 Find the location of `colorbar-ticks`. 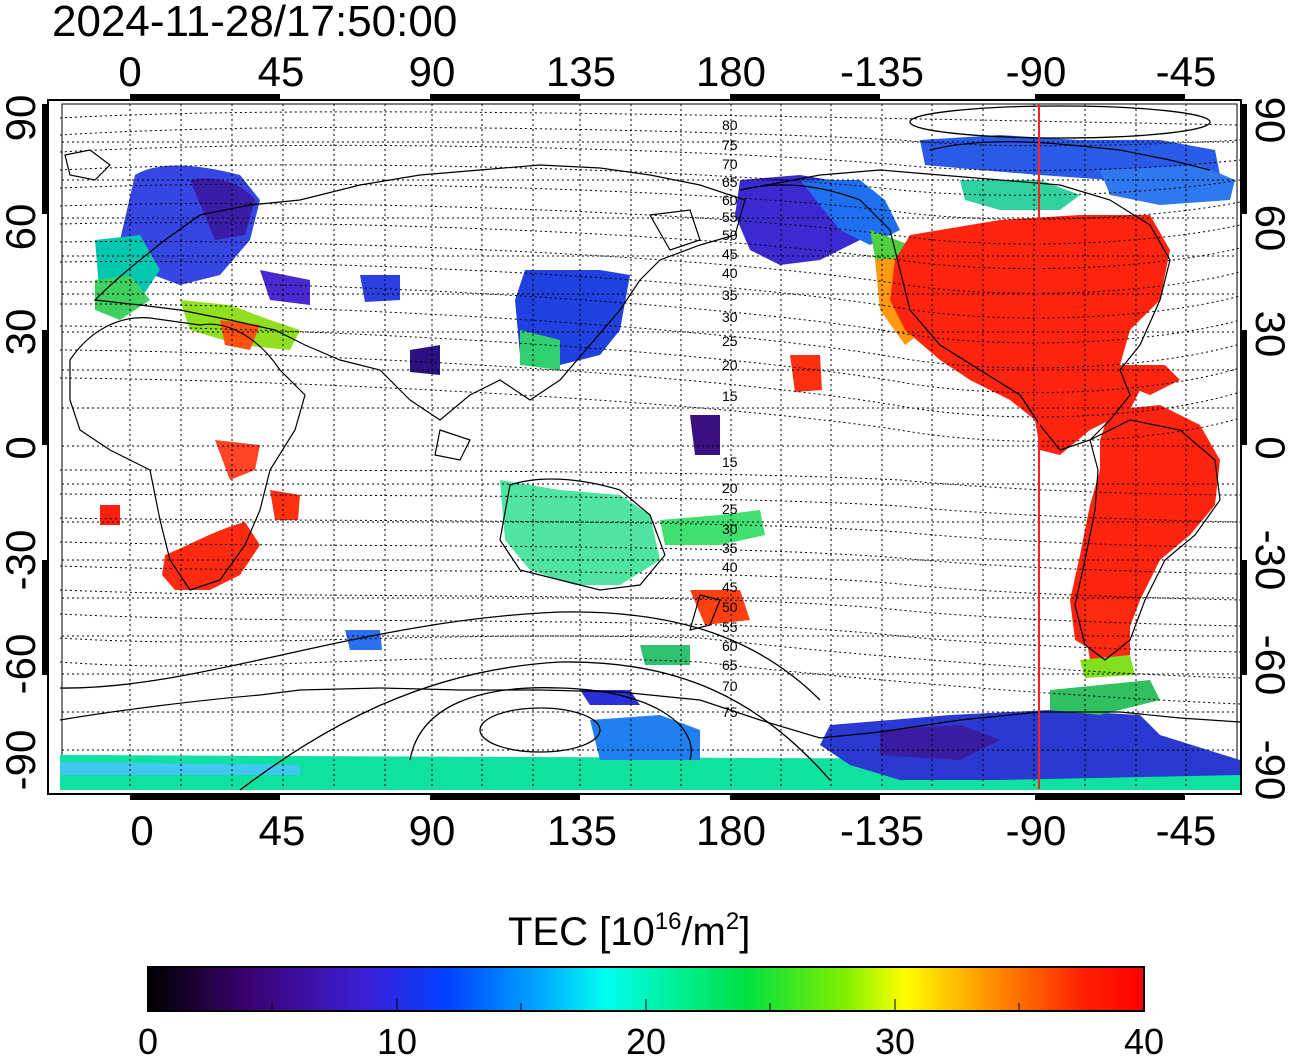

colorbar-ticks is located at coordinates (645, 1005).